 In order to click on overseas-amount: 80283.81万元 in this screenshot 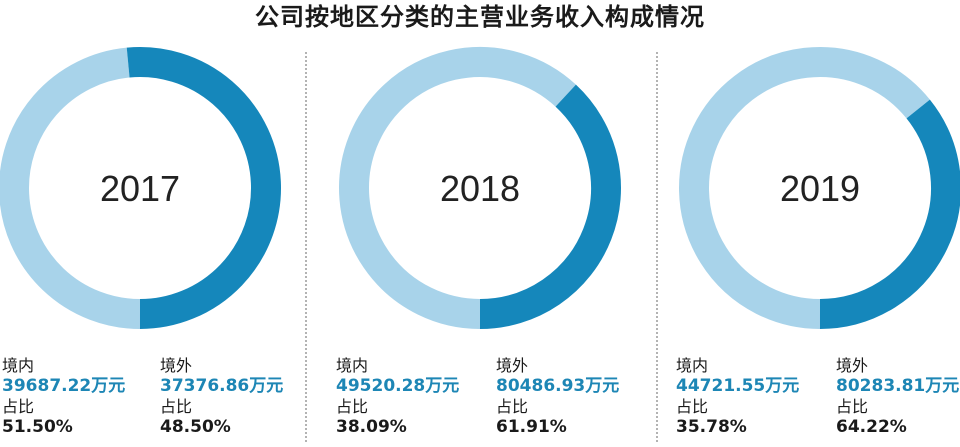, I will do `click(898, 386)`.